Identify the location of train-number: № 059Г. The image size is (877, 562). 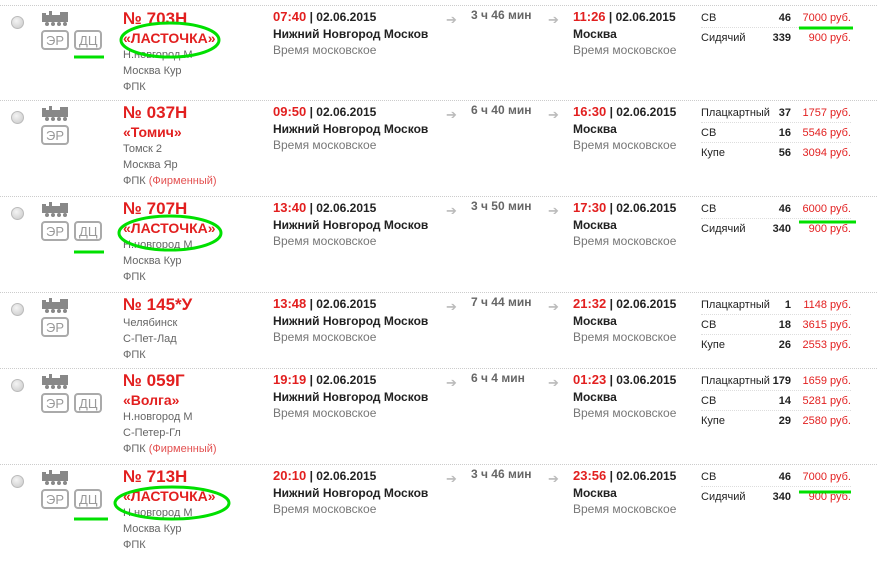
(154, 380).